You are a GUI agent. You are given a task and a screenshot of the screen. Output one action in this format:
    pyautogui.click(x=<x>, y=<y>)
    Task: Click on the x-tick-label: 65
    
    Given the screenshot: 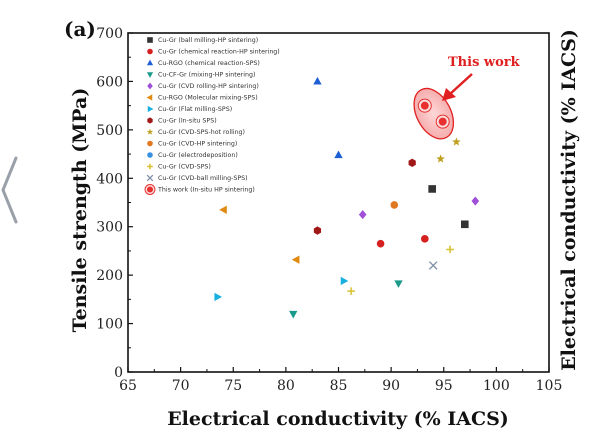 What is the action you would take?
    pyautogui.click(x=128, y=386)
    